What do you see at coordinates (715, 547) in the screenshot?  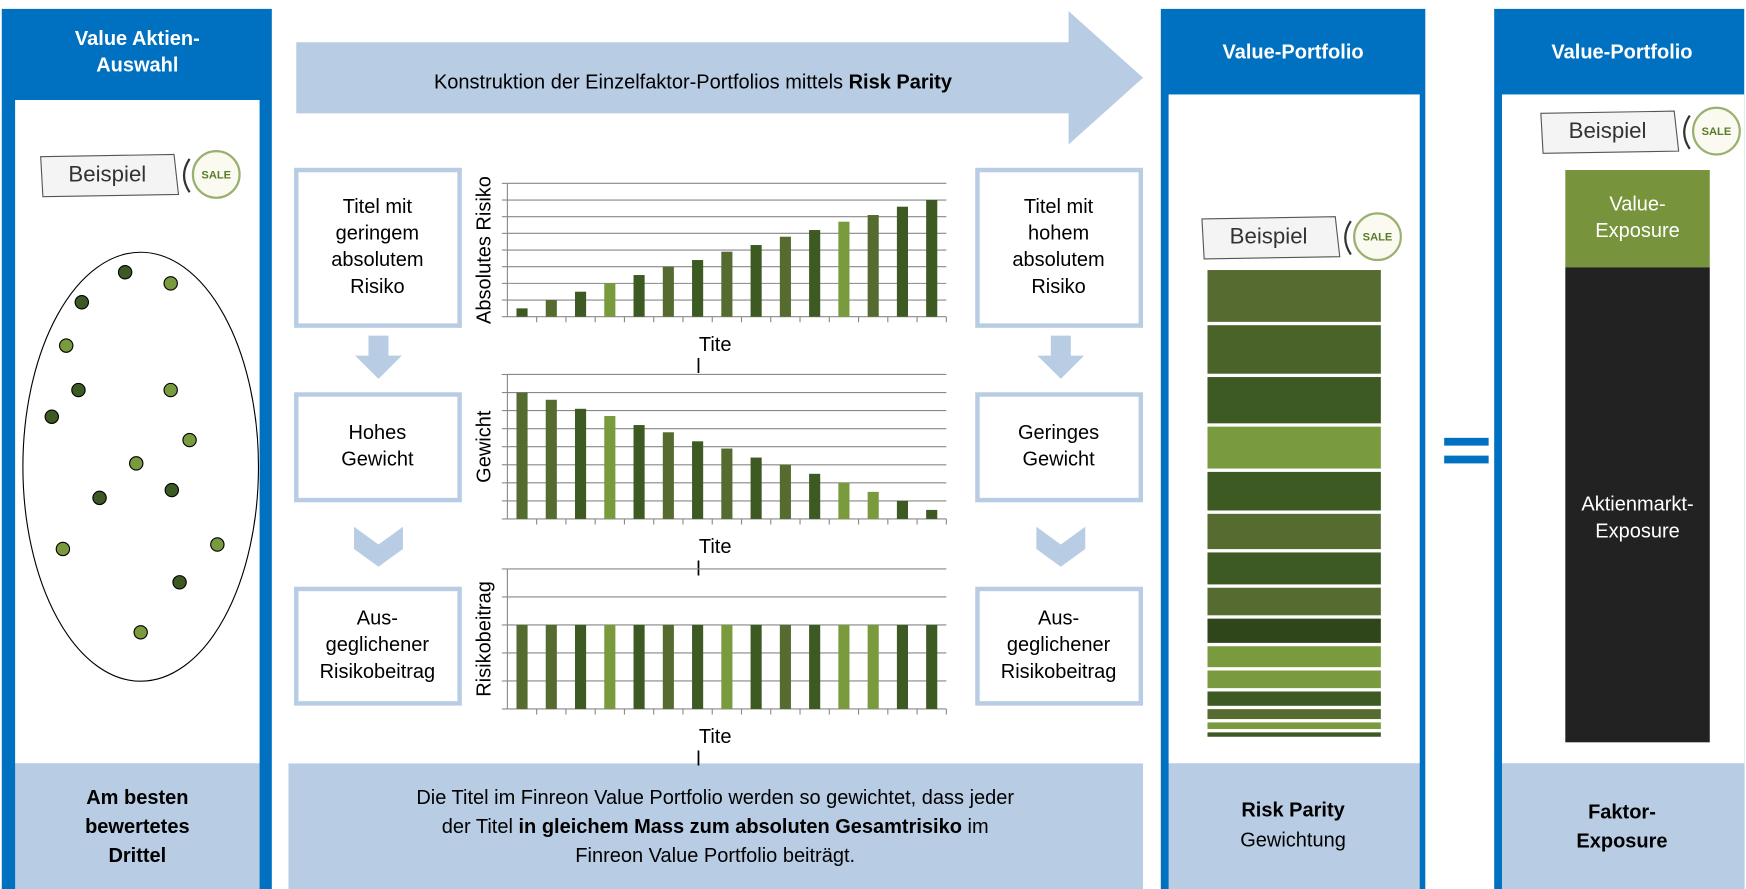 I see `x-axis-label: Tite` at bounding box center [715, 547].